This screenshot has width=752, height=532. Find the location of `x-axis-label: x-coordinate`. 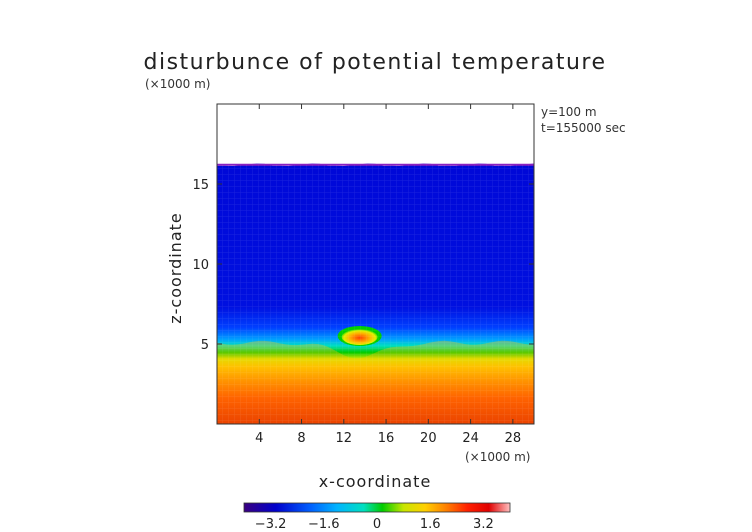

x-axis-label: x-coordinate is located at coordinates (375, 481).